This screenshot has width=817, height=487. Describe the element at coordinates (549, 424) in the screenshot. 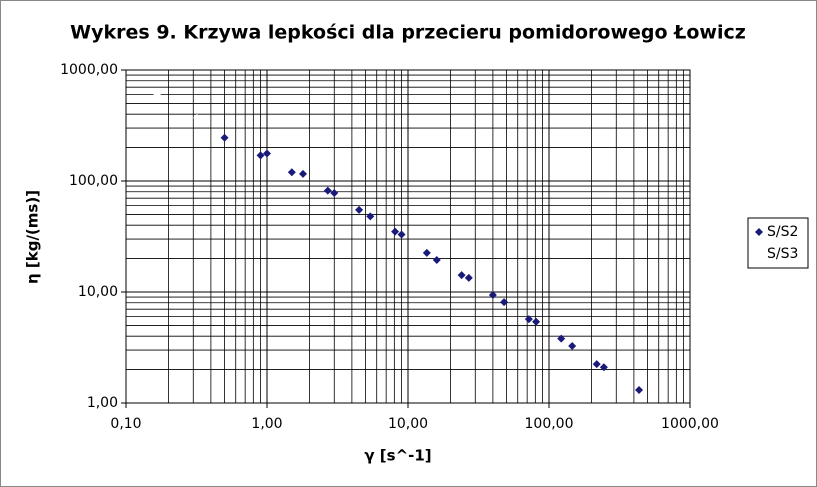

I see `x-tick-label: 100,00` at that location.